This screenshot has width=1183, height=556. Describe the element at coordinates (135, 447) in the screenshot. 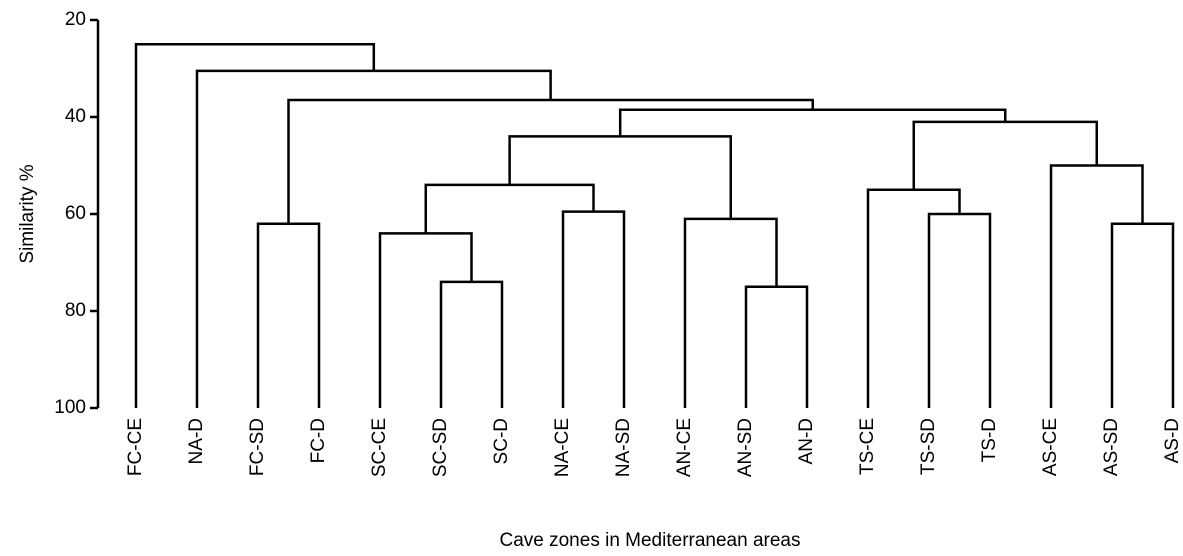

I see `leaf-label: FC-CE` at that location.